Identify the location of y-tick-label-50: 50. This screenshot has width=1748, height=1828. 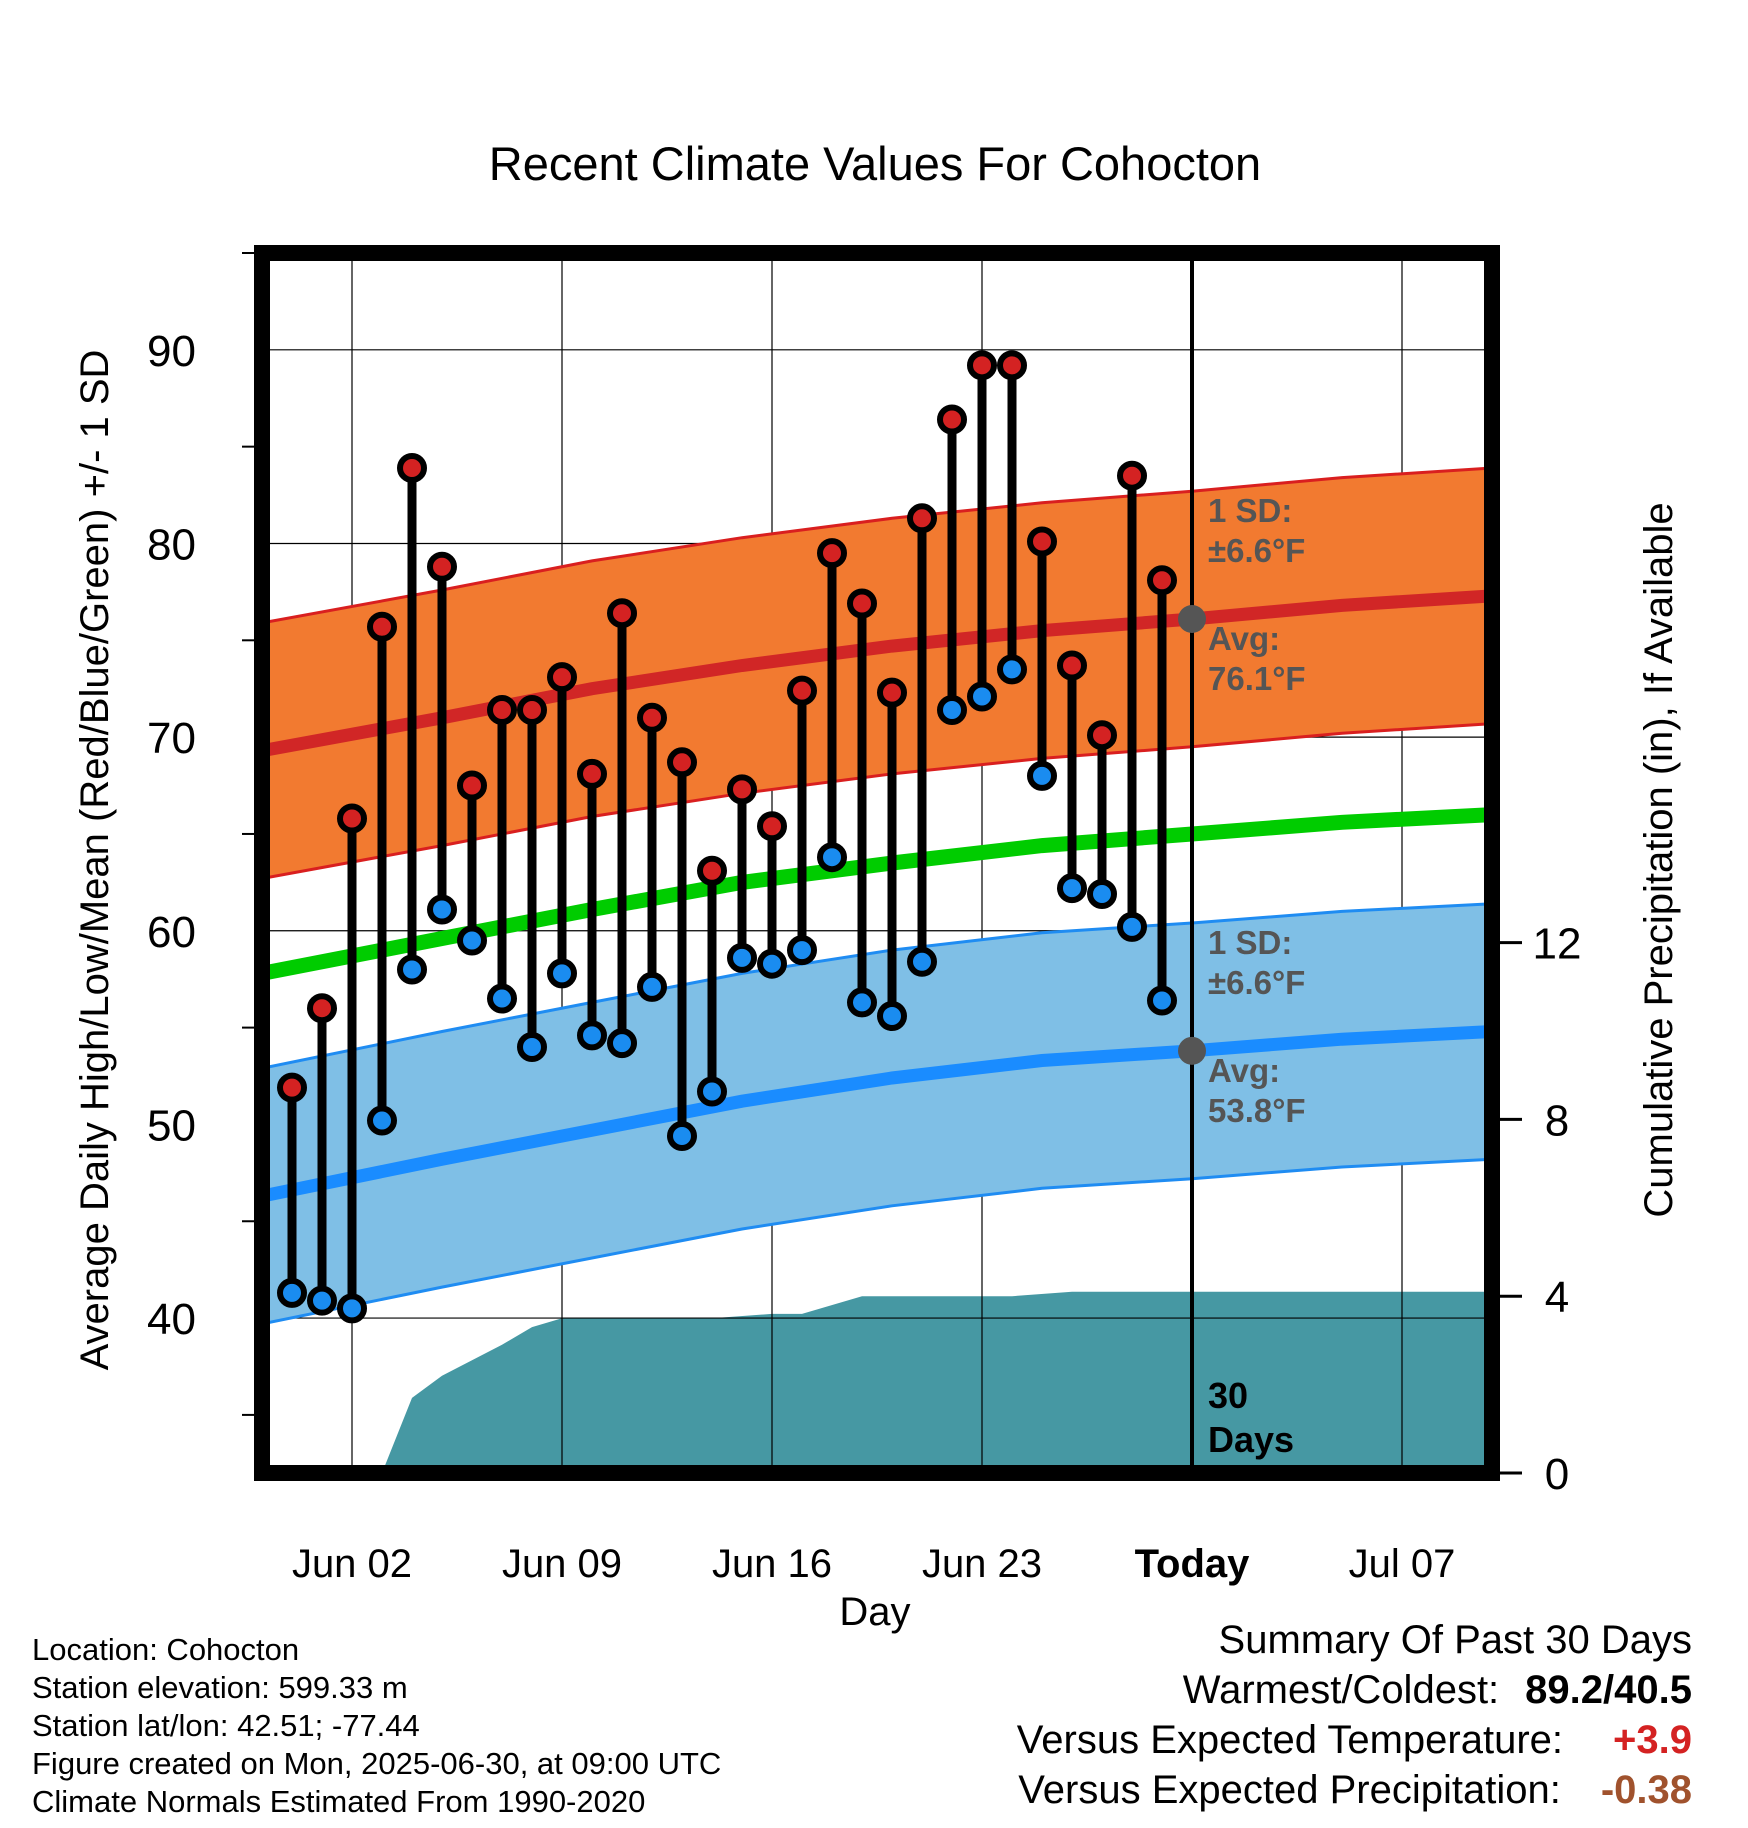
(171, 1125).